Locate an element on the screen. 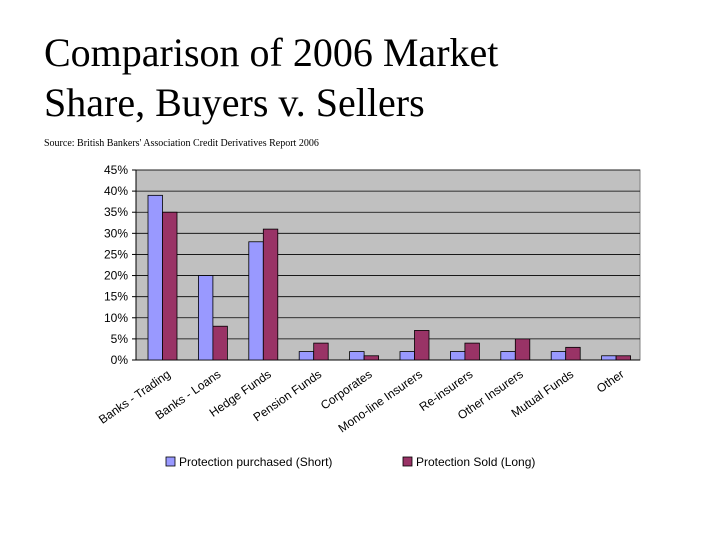 This screenshot has height=540, width=720. x-tick-label: Other is located at coordinates (610, 381).